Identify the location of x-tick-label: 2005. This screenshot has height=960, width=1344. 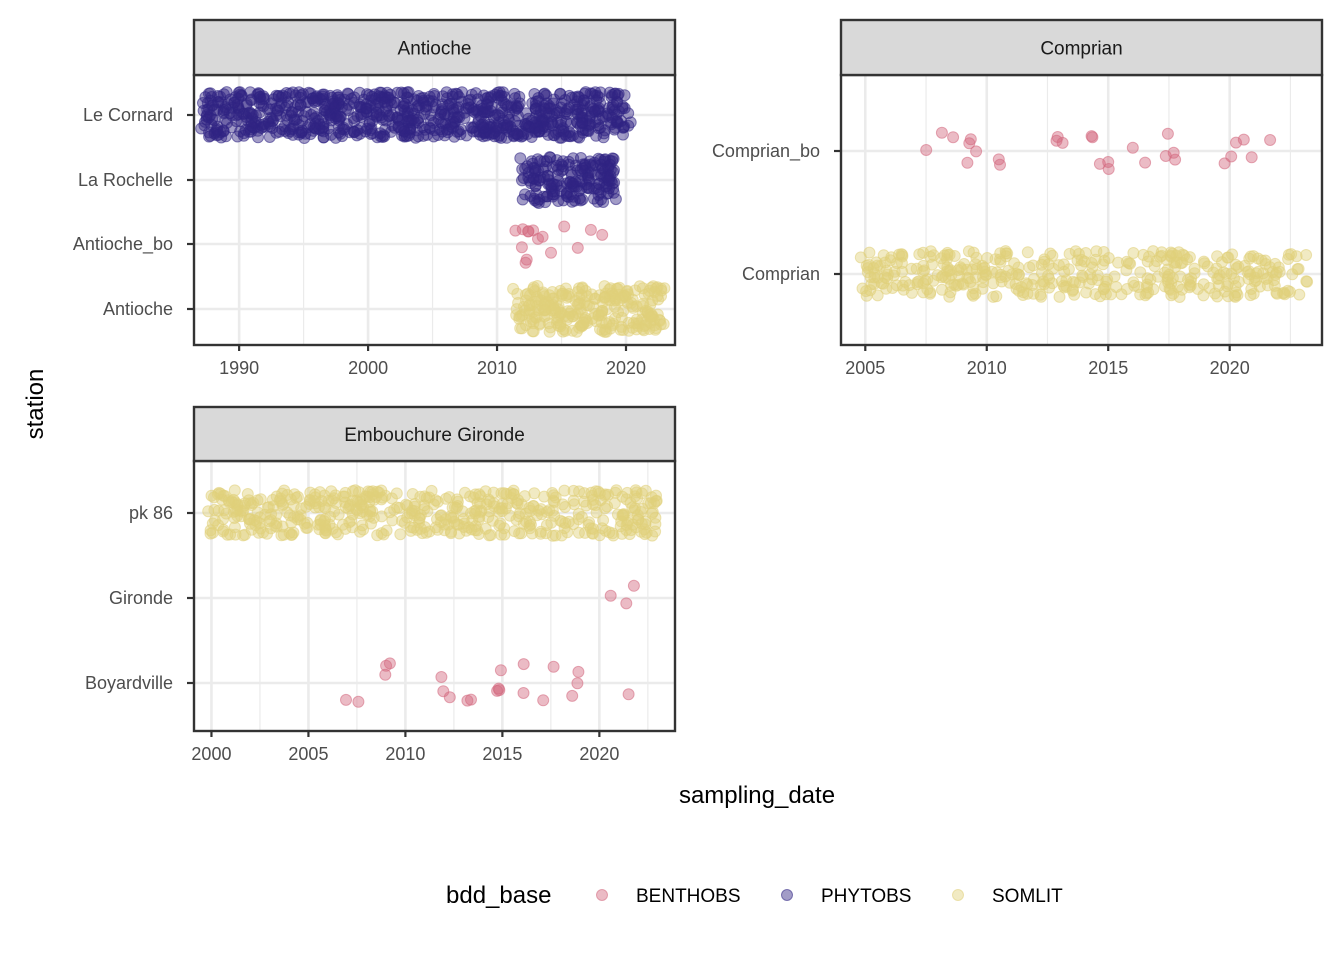
(865, 368).